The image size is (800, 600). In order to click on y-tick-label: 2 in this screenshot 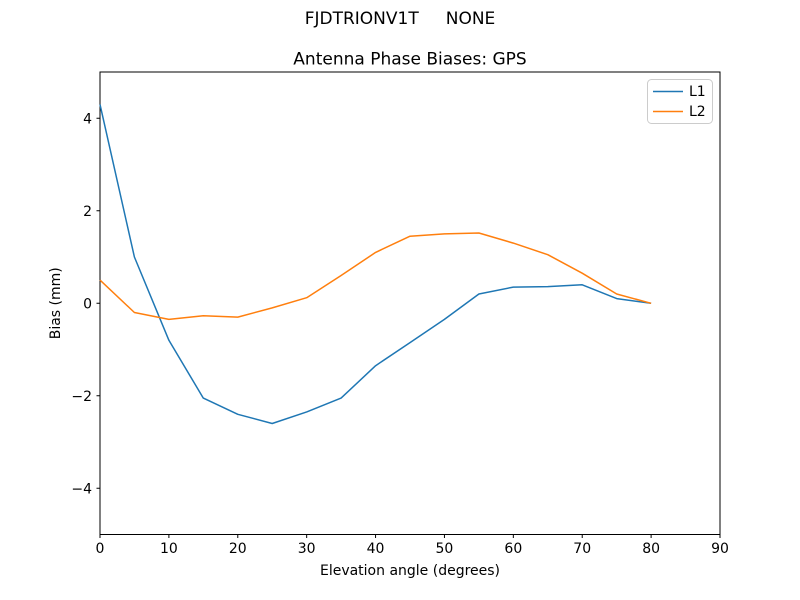, I will do `click(87, 212)`.